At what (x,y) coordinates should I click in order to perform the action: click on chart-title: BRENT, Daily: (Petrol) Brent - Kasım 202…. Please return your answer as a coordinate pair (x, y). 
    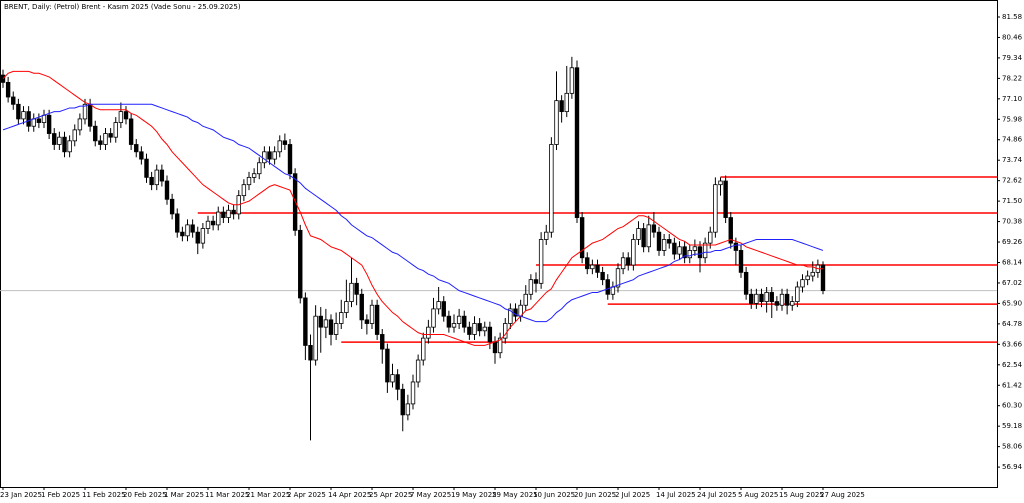
    Looking at the image, I should click on (122, 7).